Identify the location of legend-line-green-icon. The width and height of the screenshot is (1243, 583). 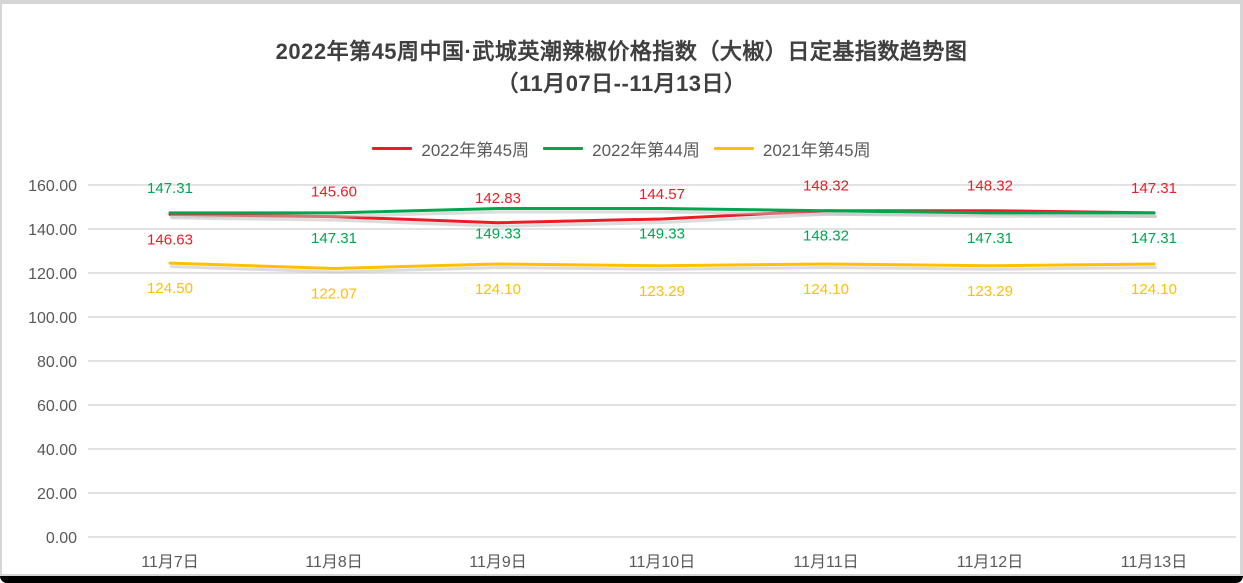
(563, 148).